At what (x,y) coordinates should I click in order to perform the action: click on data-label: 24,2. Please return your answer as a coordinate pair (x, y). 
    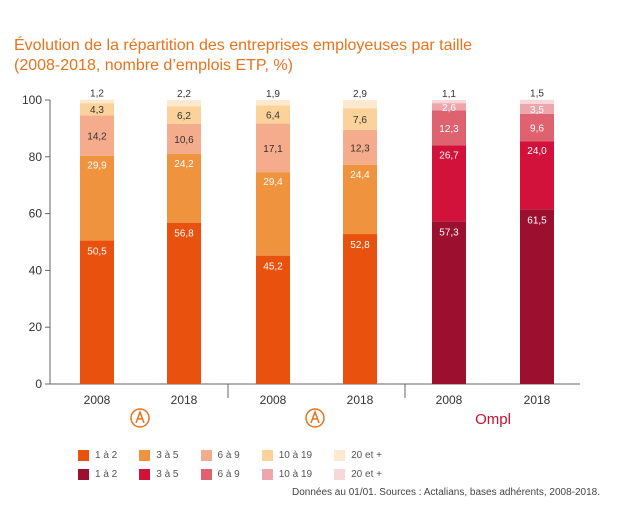
    Looking at the image, I should click on (184, 164).